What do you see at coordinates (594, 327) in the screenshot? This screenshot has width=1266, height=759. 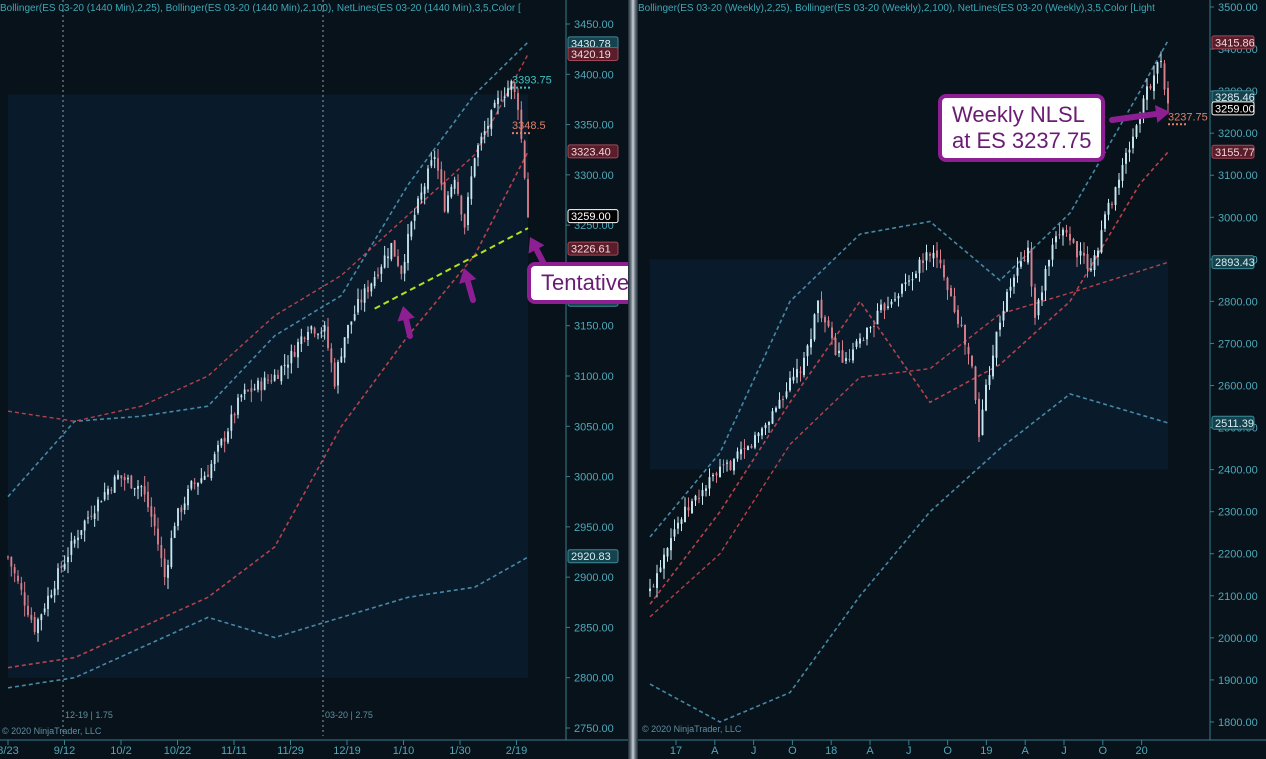 I see `y-tick-label: 3150.00` at bounding box center [594, 327].